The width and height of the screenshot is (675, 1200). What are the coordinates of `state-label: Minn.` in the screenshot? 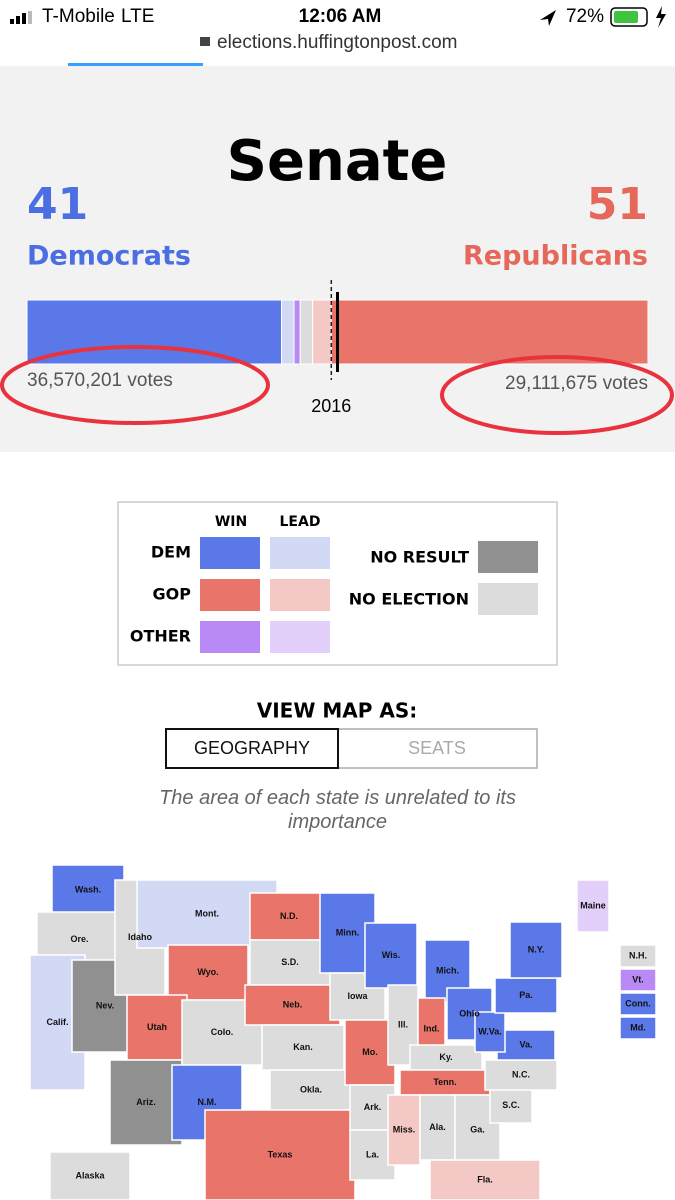 It's located at (348, 932).